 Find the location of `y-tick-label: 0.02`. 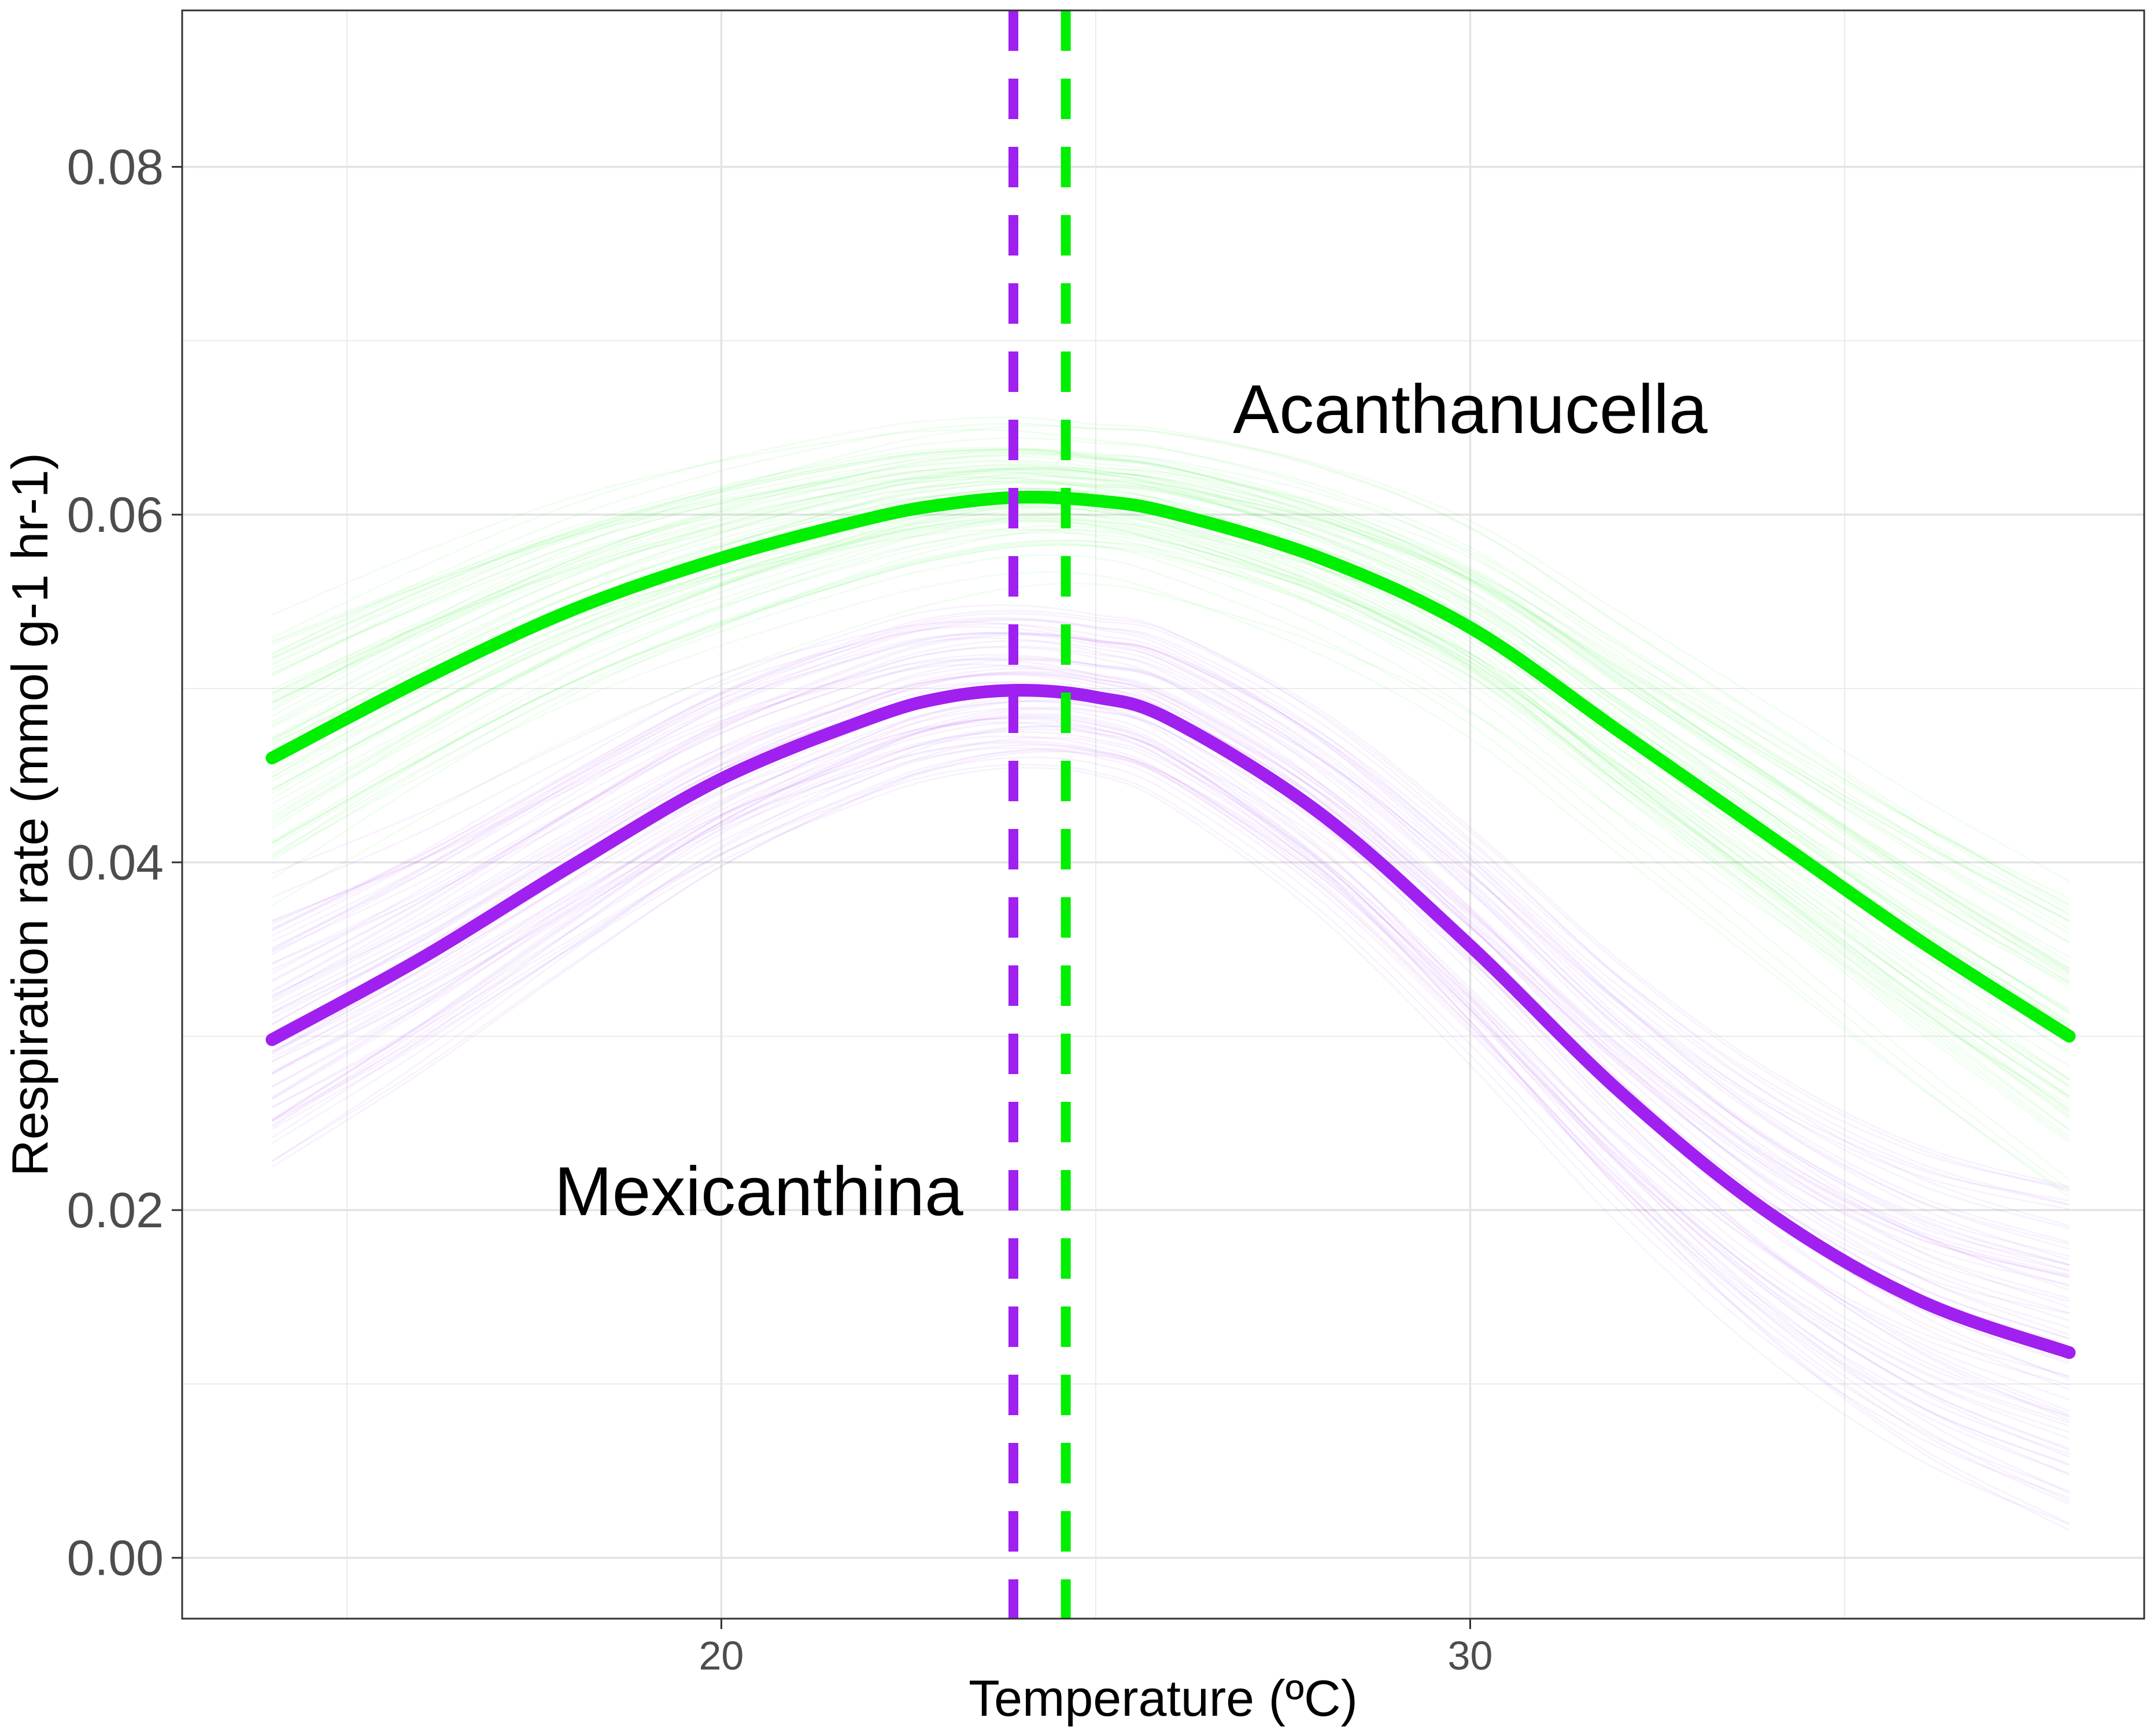

y-tick-label: 0.02 is located at coordinates (115, 1210).